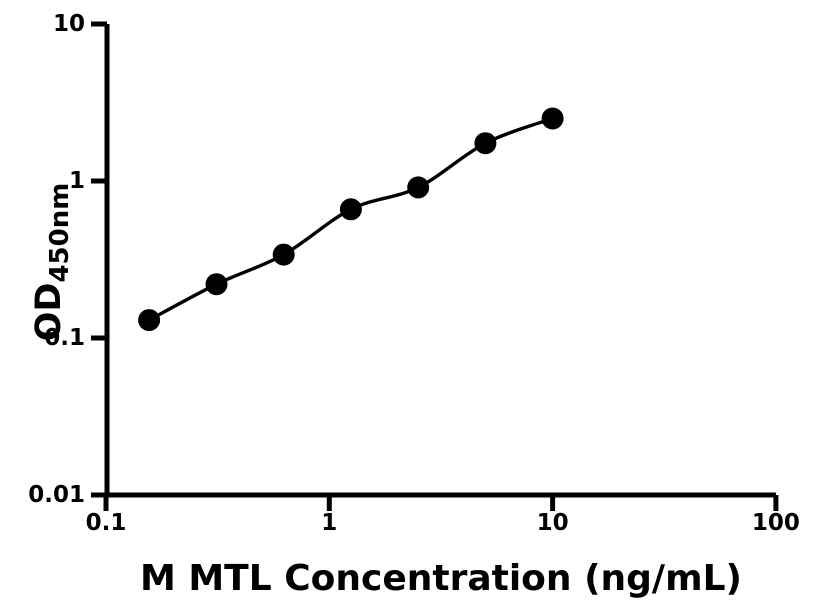  I want to click on y-tick-label: 10, so click(69, 24).